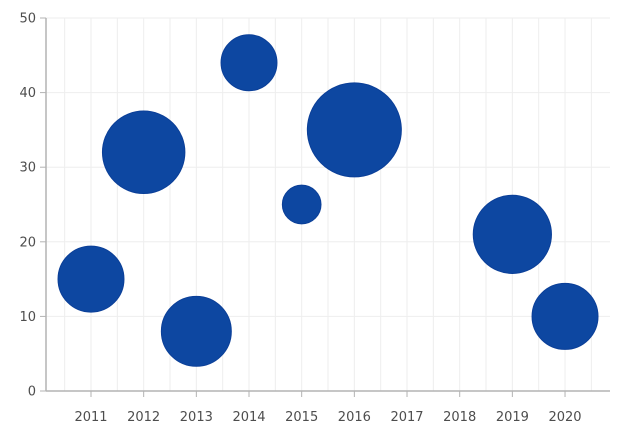 The height and width of the screenshot is (444, 625). What do you see at coordinates (27, 93) in the screenshot?
I see `y-tick-label: 40` at bounding box center [27, 93].